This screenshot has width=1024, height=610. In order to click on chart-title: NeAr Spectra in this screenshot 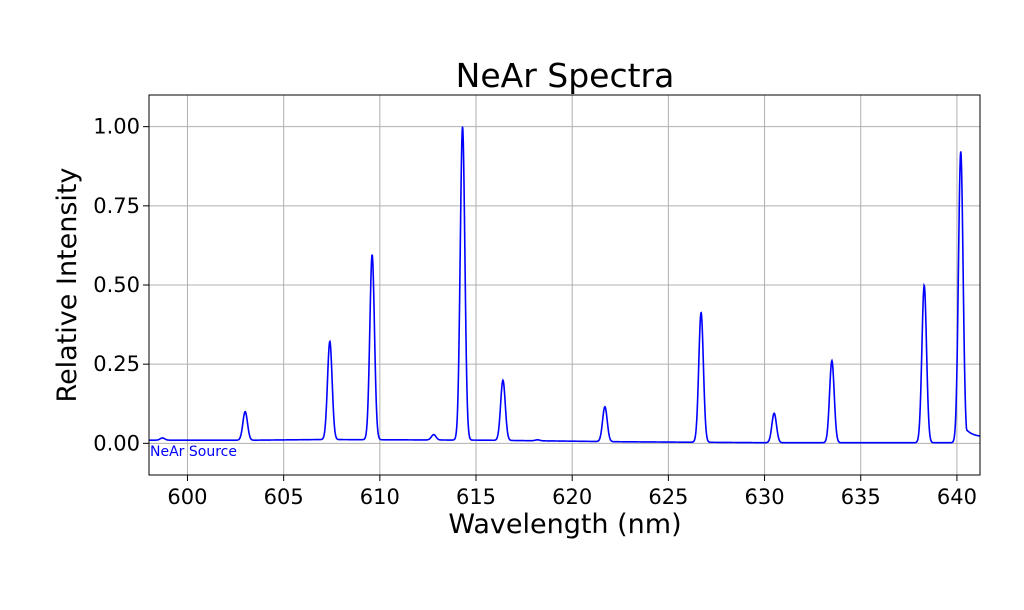, I will do `click(565, 75)`.